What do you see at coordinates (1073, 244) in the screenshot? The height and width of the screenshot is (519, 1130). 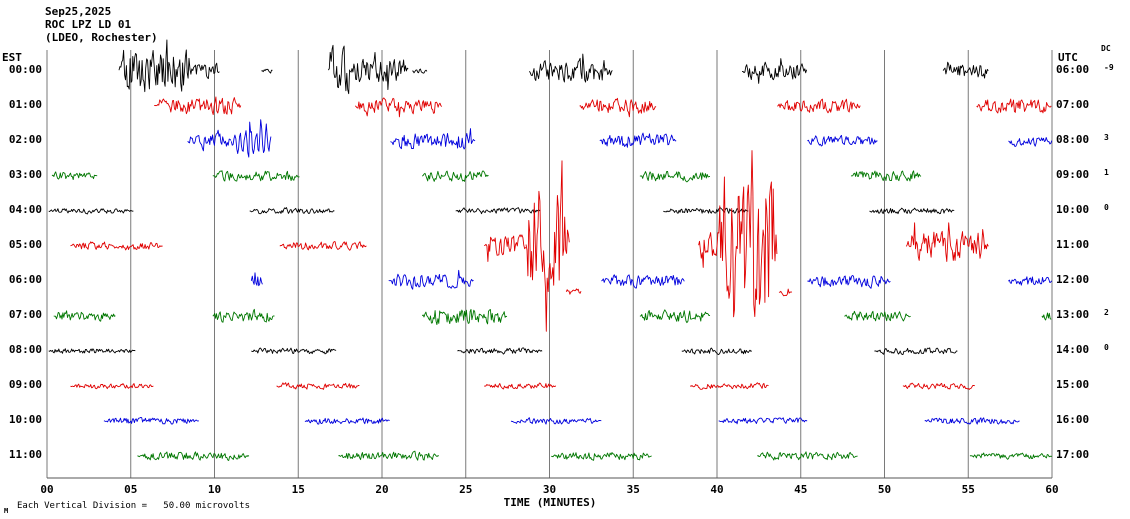 I see `row-label-utc: 11:00` at bounding box center [1073, 244].